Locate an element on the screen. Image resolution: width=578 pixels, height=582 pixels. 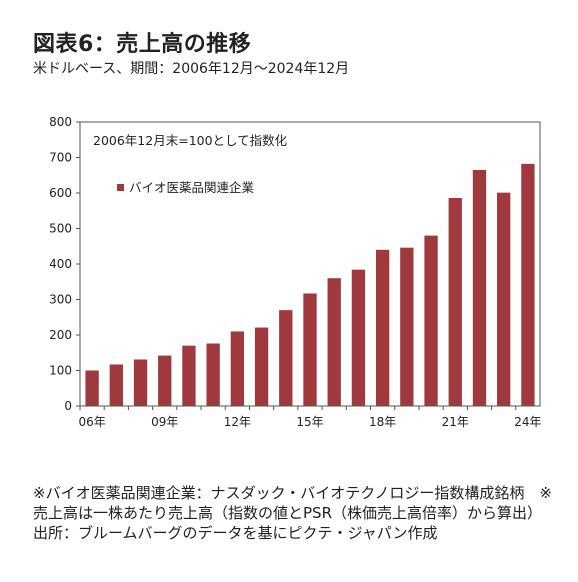
chart-subtitle: 米ドルベース、期間：2006年12月～2024年12月 is located at coordinates (191, 69).